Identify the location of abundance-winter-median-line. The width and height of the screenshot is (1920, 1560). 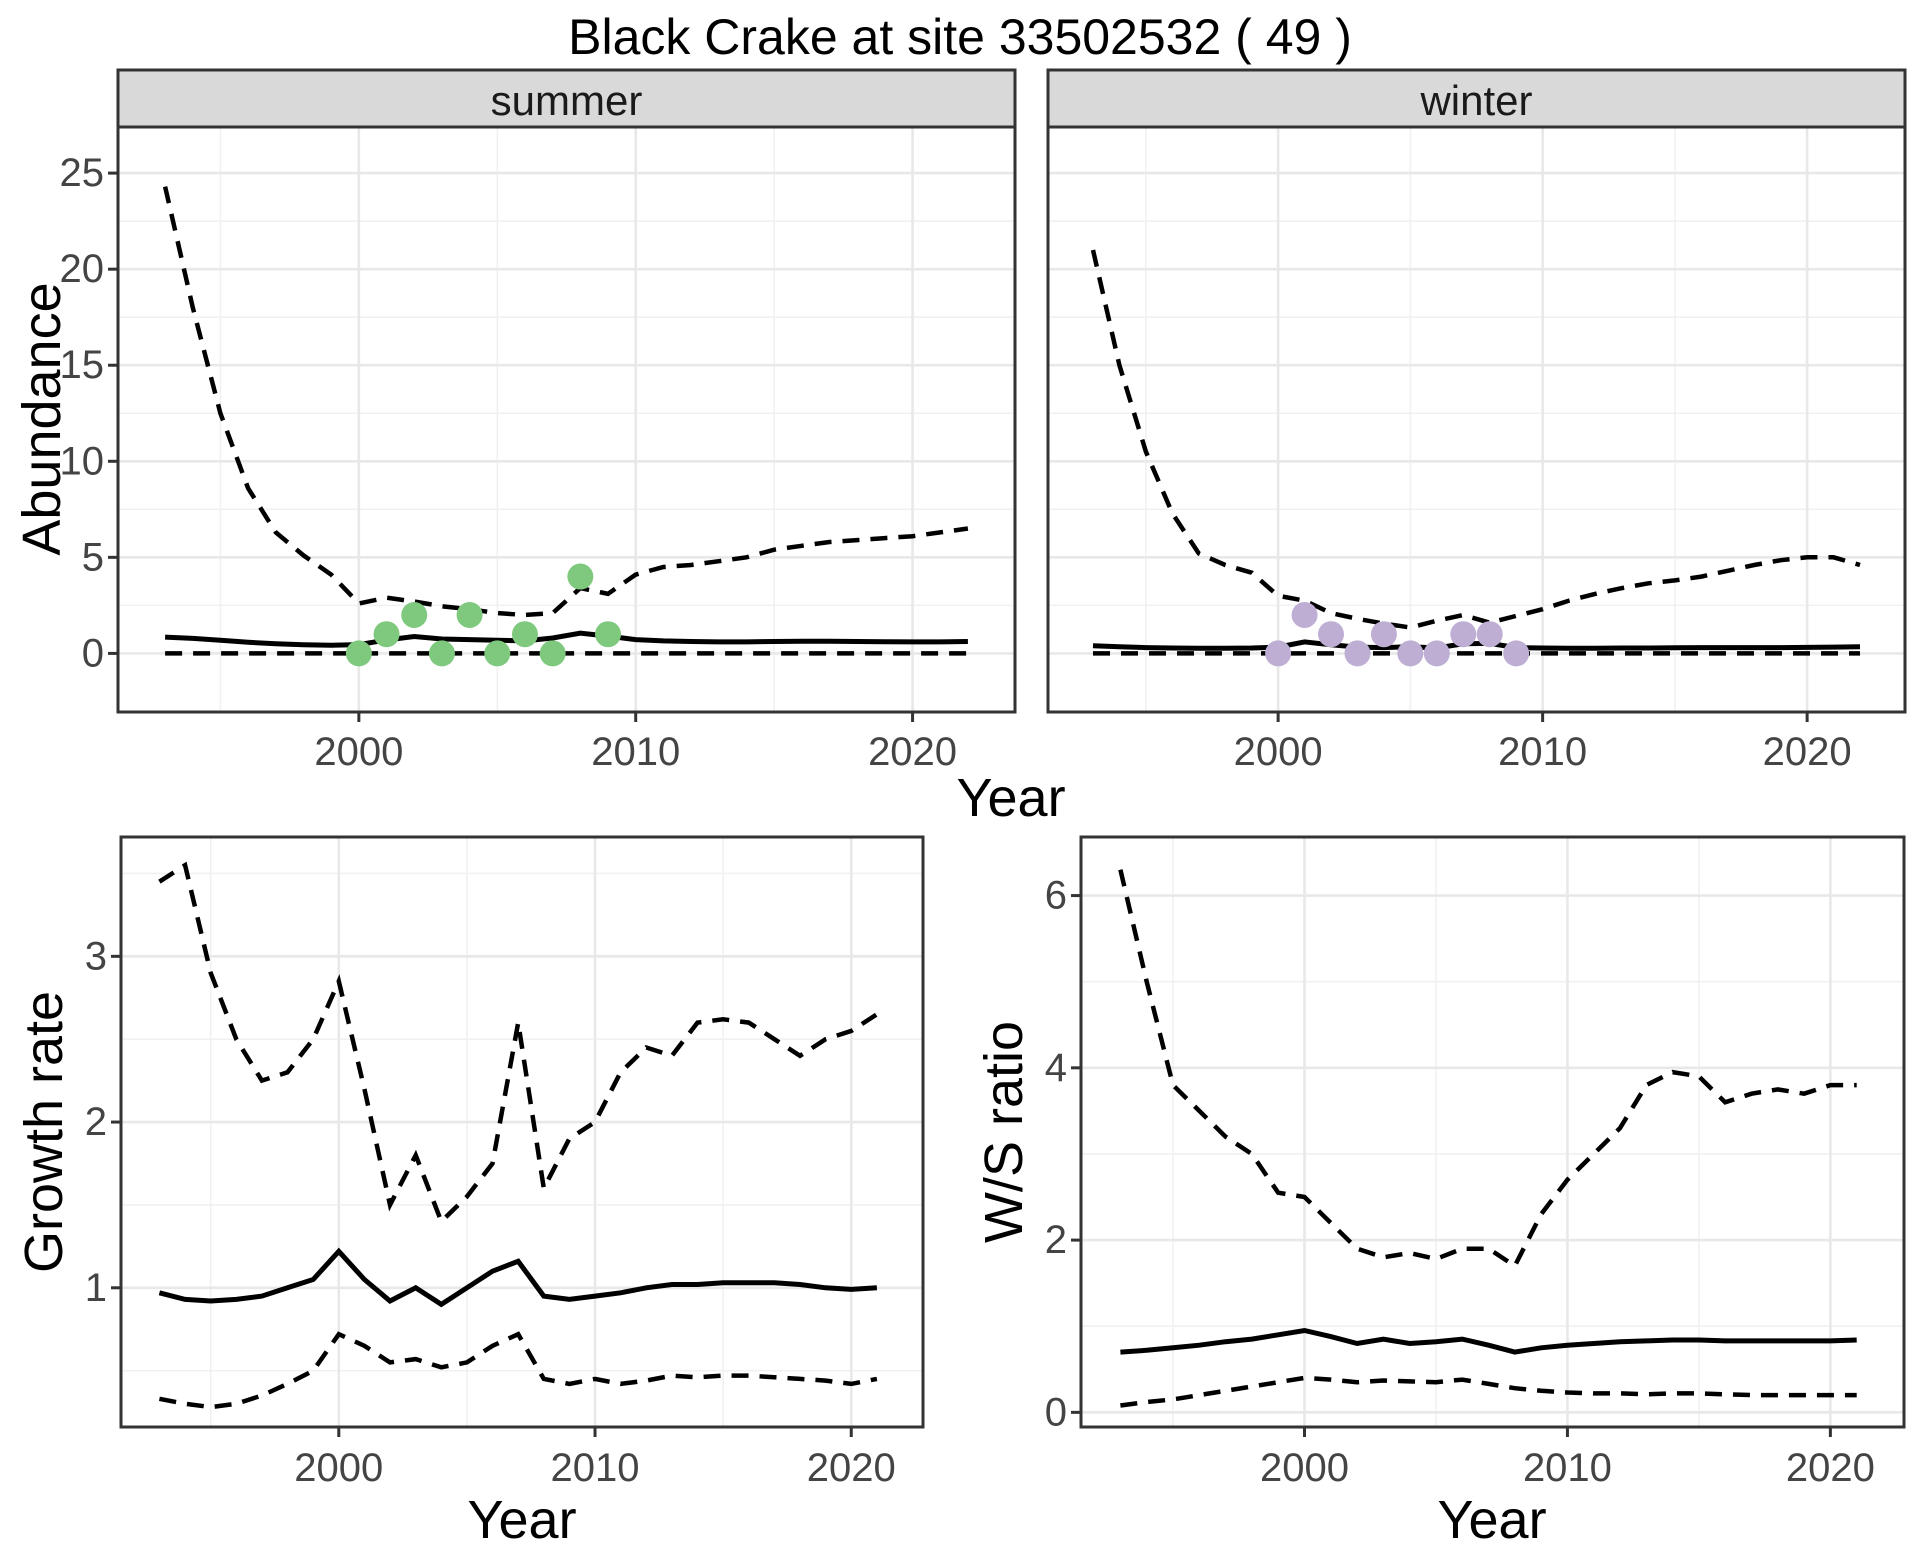
(1476, 645).